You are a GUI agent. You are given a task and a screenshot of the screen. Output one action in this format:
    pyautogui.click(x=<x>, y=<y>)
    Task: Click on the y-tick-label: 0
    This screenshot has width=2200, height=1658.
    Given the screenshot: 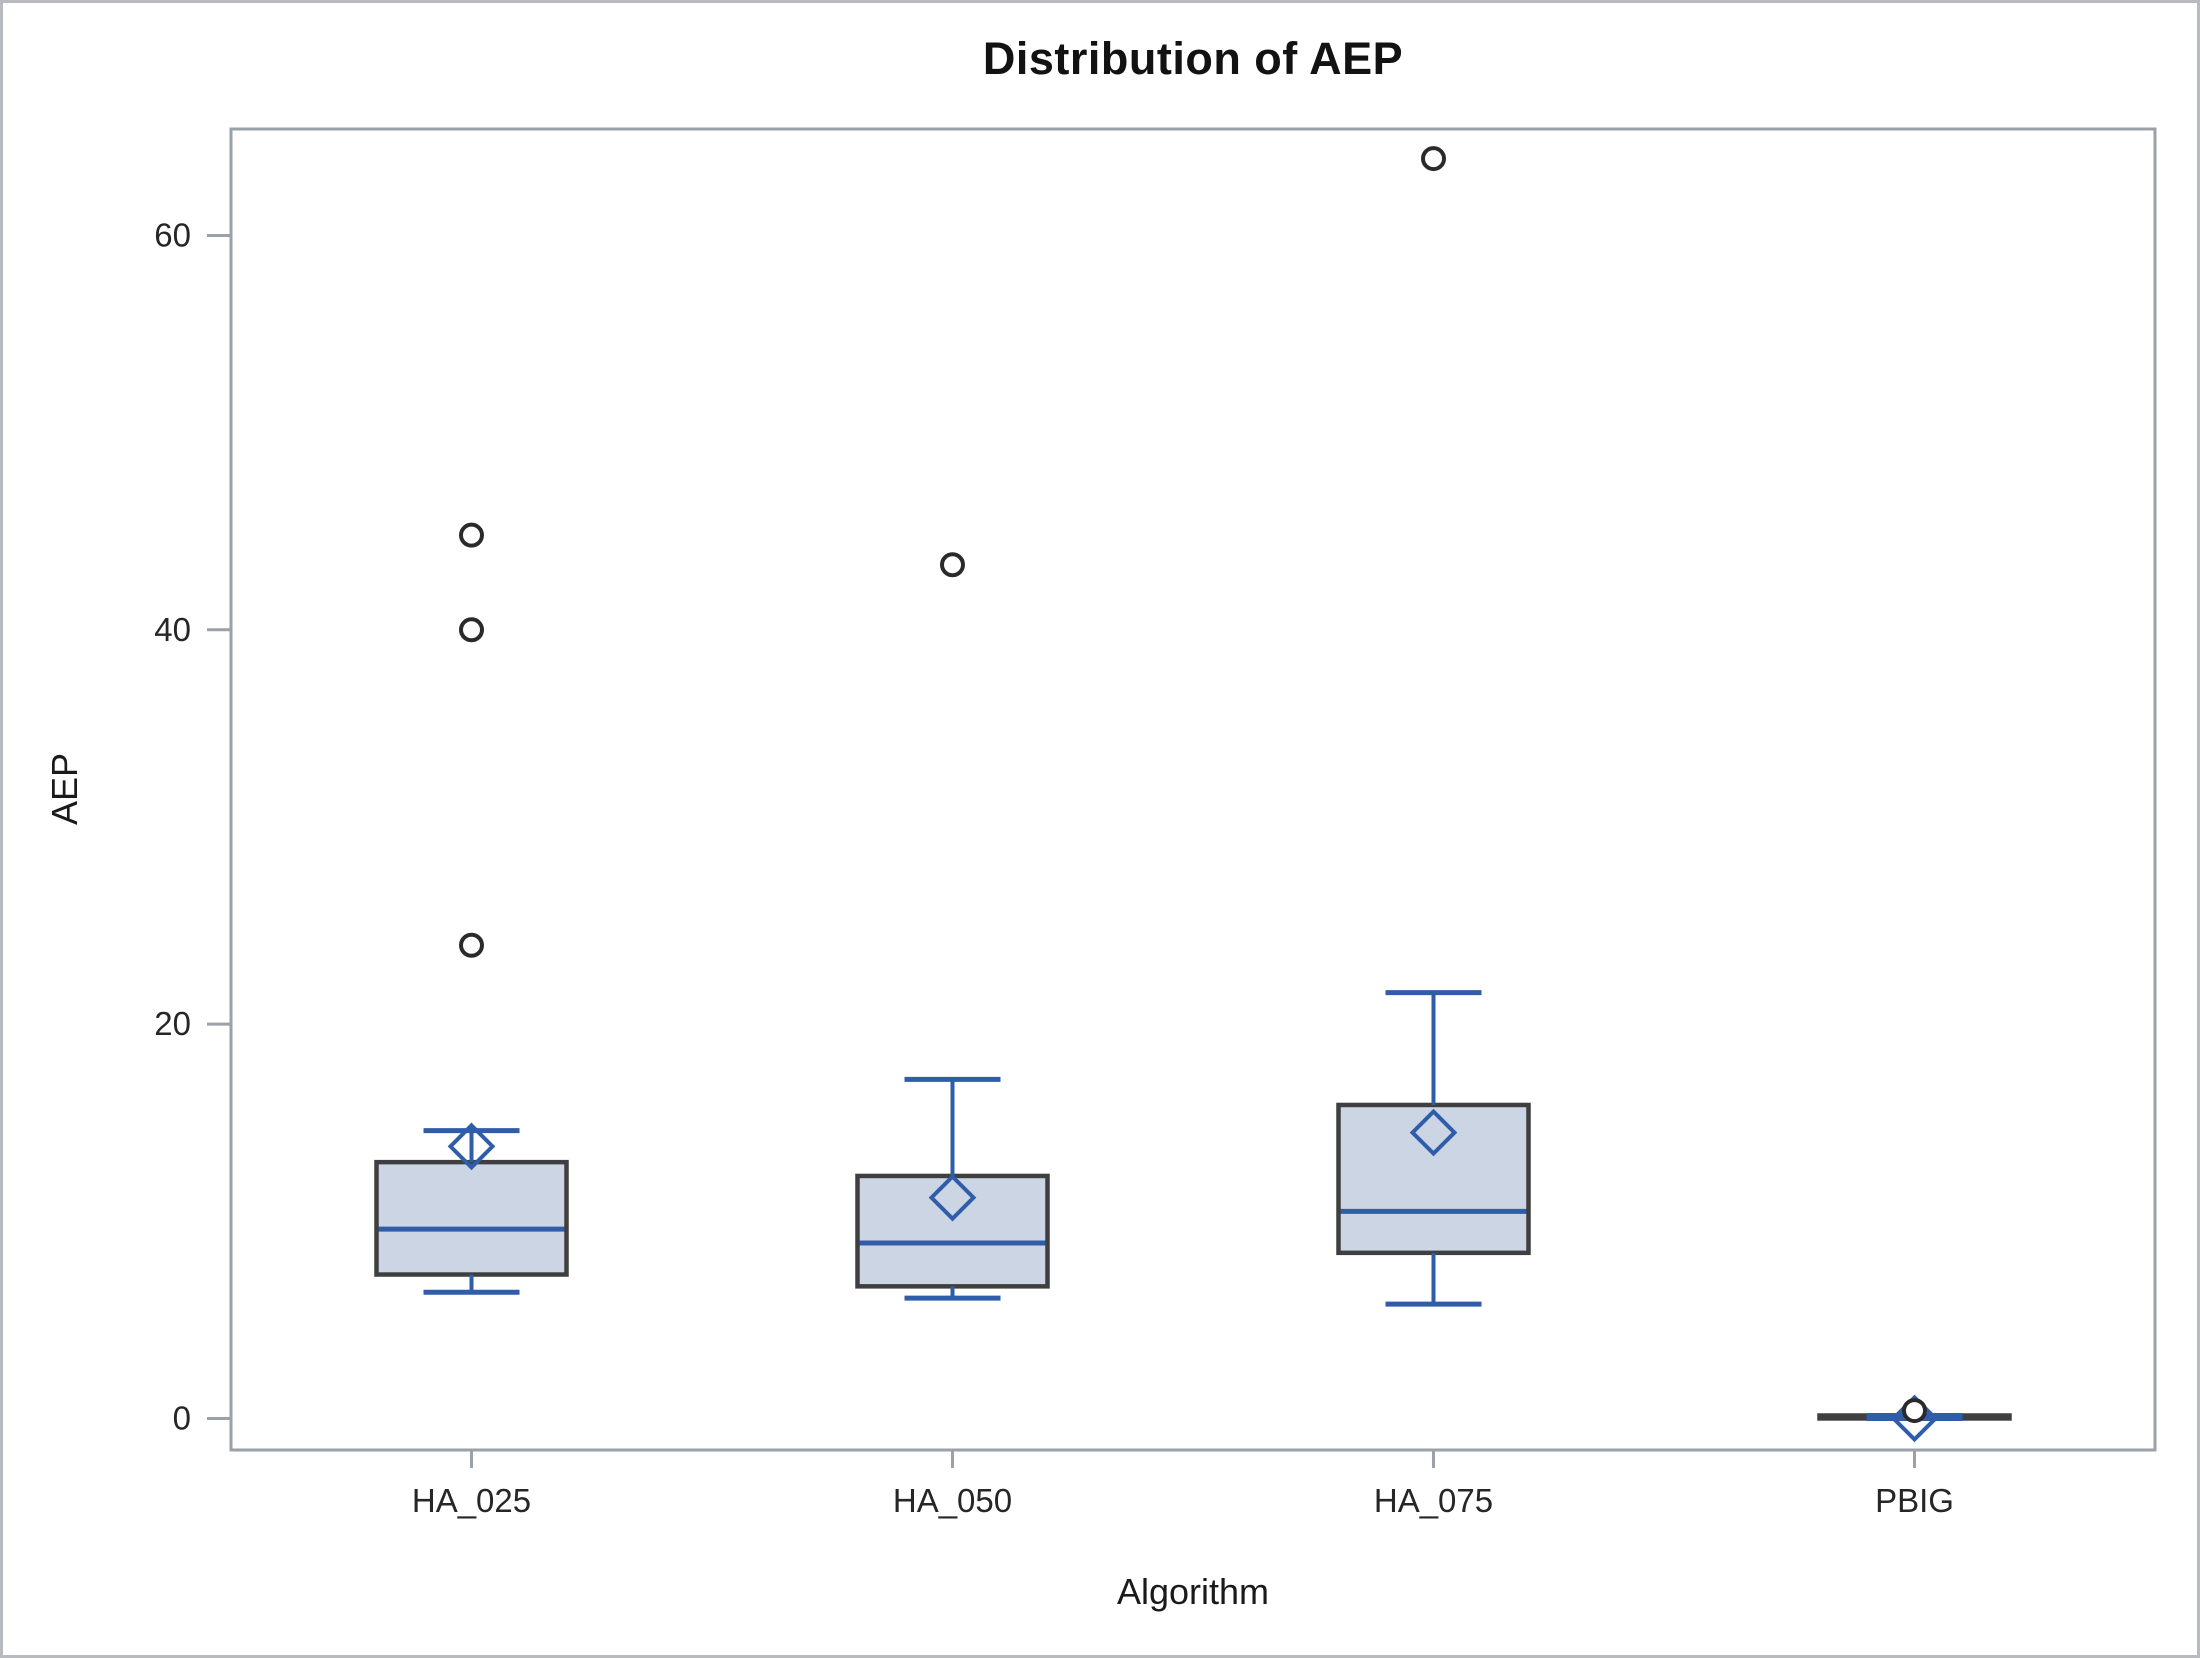 What is the action you would take?
    pyautogui.click(x=182, y=1417)
    